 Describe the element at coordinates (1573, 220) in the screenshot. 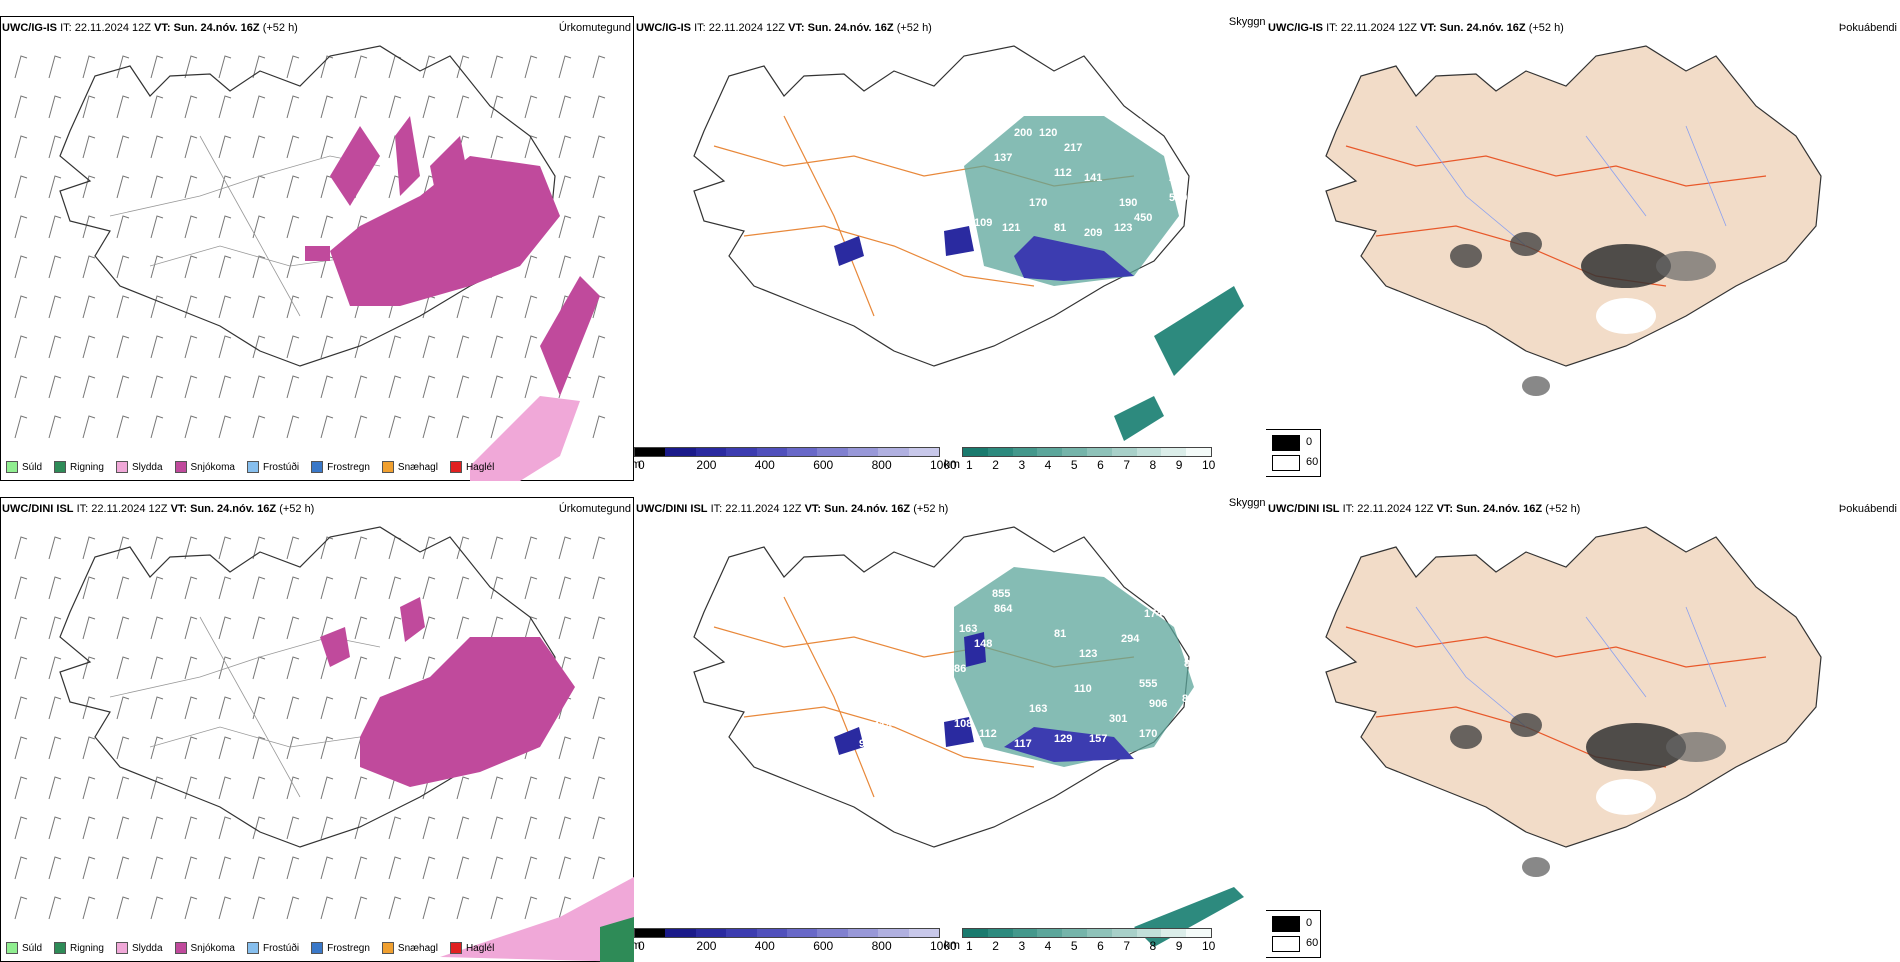

I see `iceland-fog-map` at that location.